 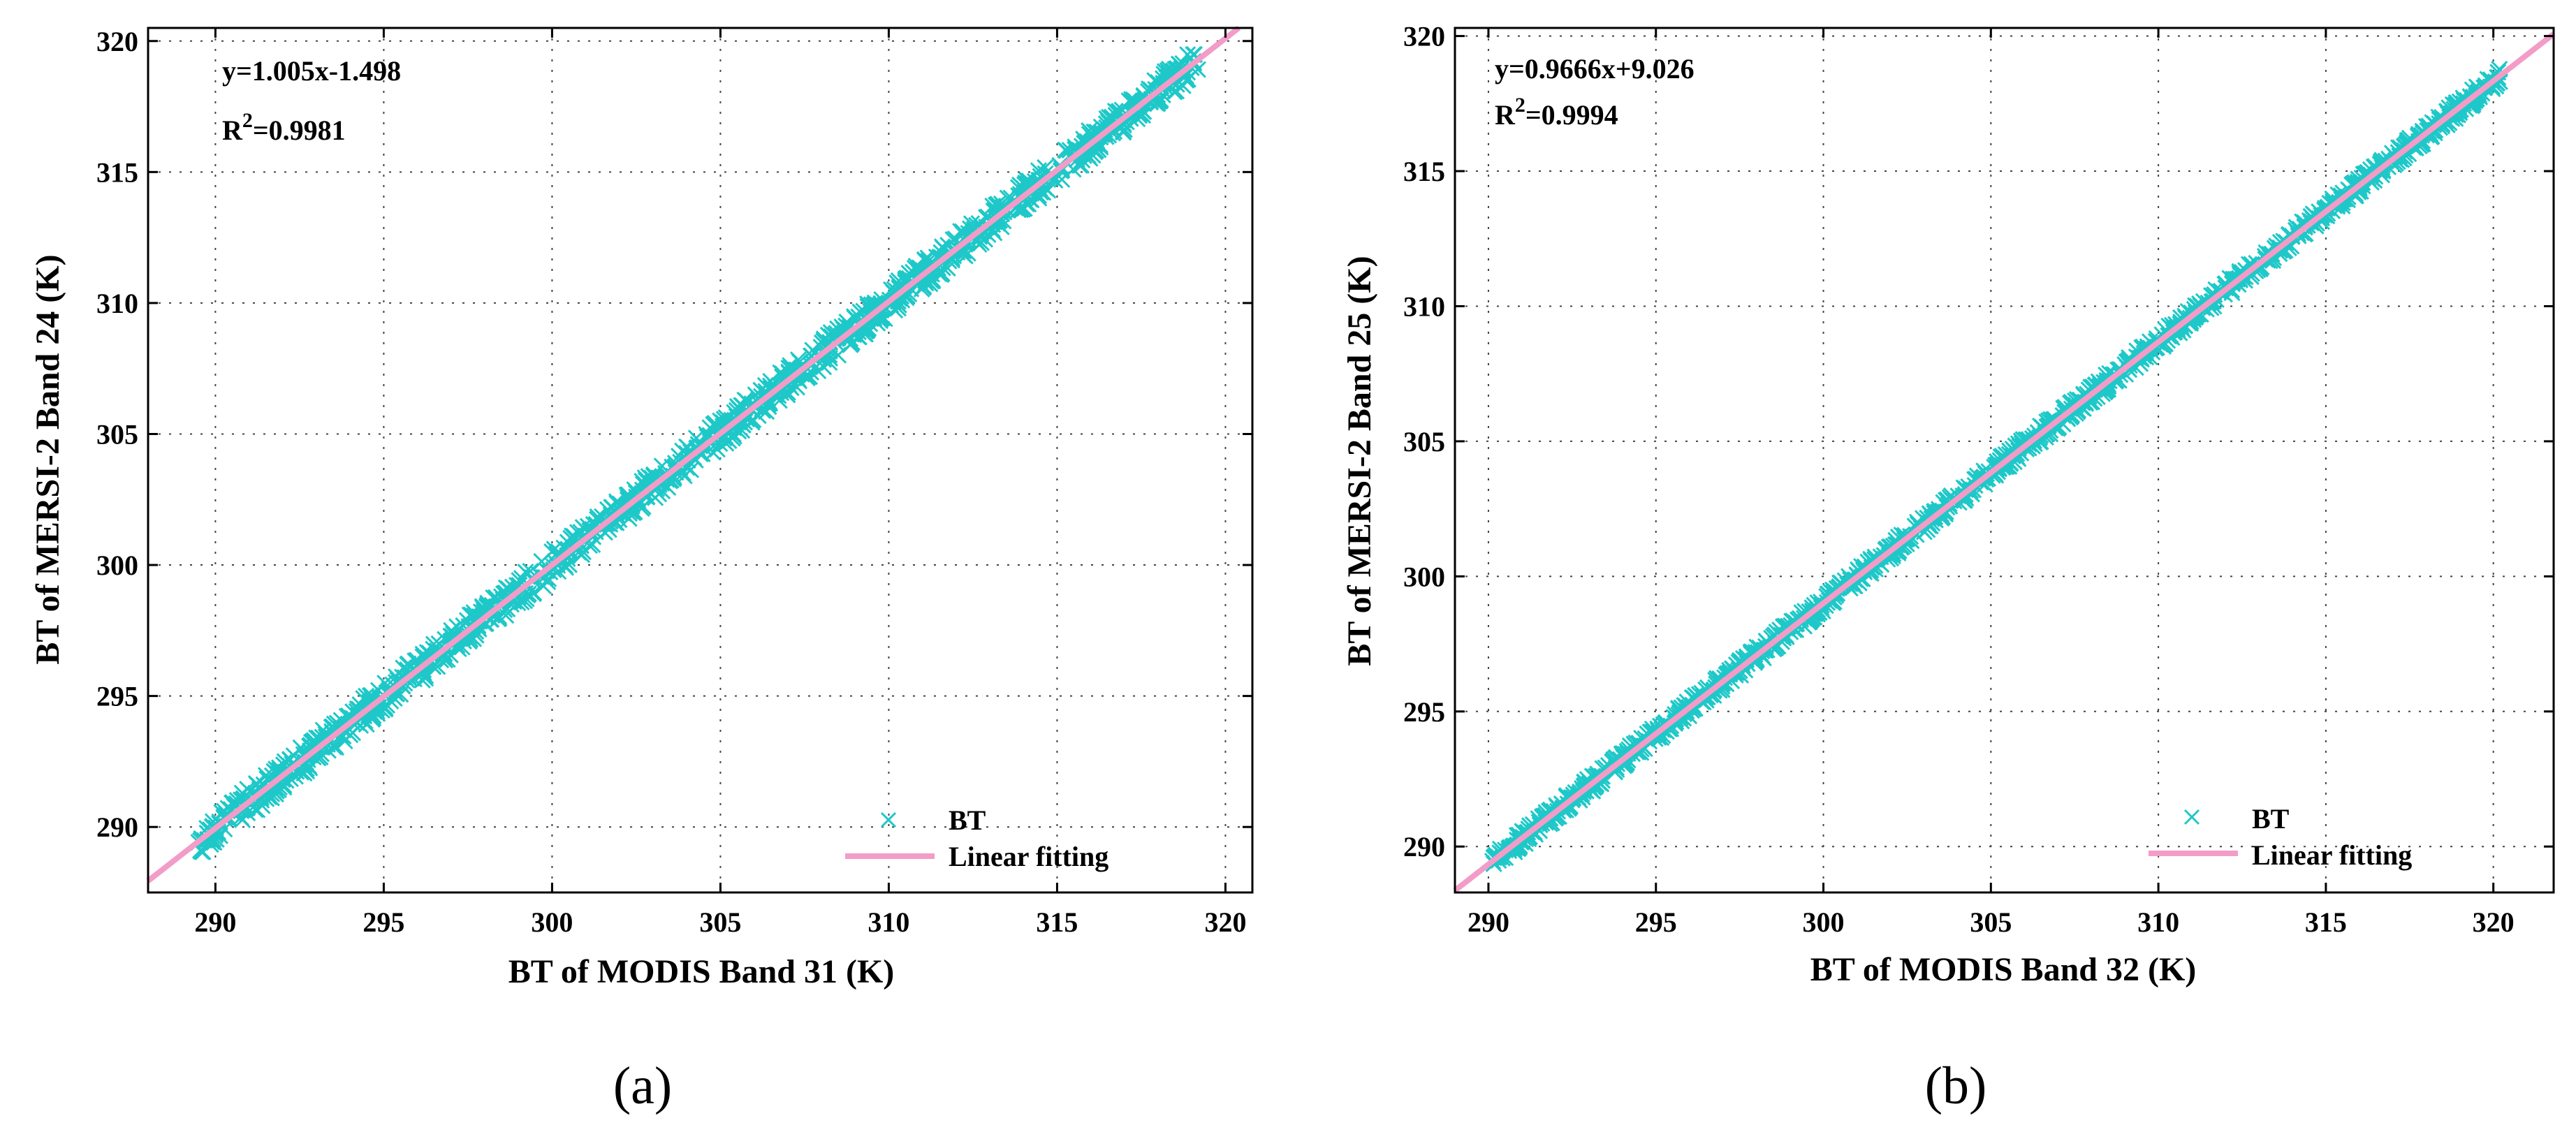 I want to click on legend-b-label-fit: Linear fitting, so click(x=2332, y=855).